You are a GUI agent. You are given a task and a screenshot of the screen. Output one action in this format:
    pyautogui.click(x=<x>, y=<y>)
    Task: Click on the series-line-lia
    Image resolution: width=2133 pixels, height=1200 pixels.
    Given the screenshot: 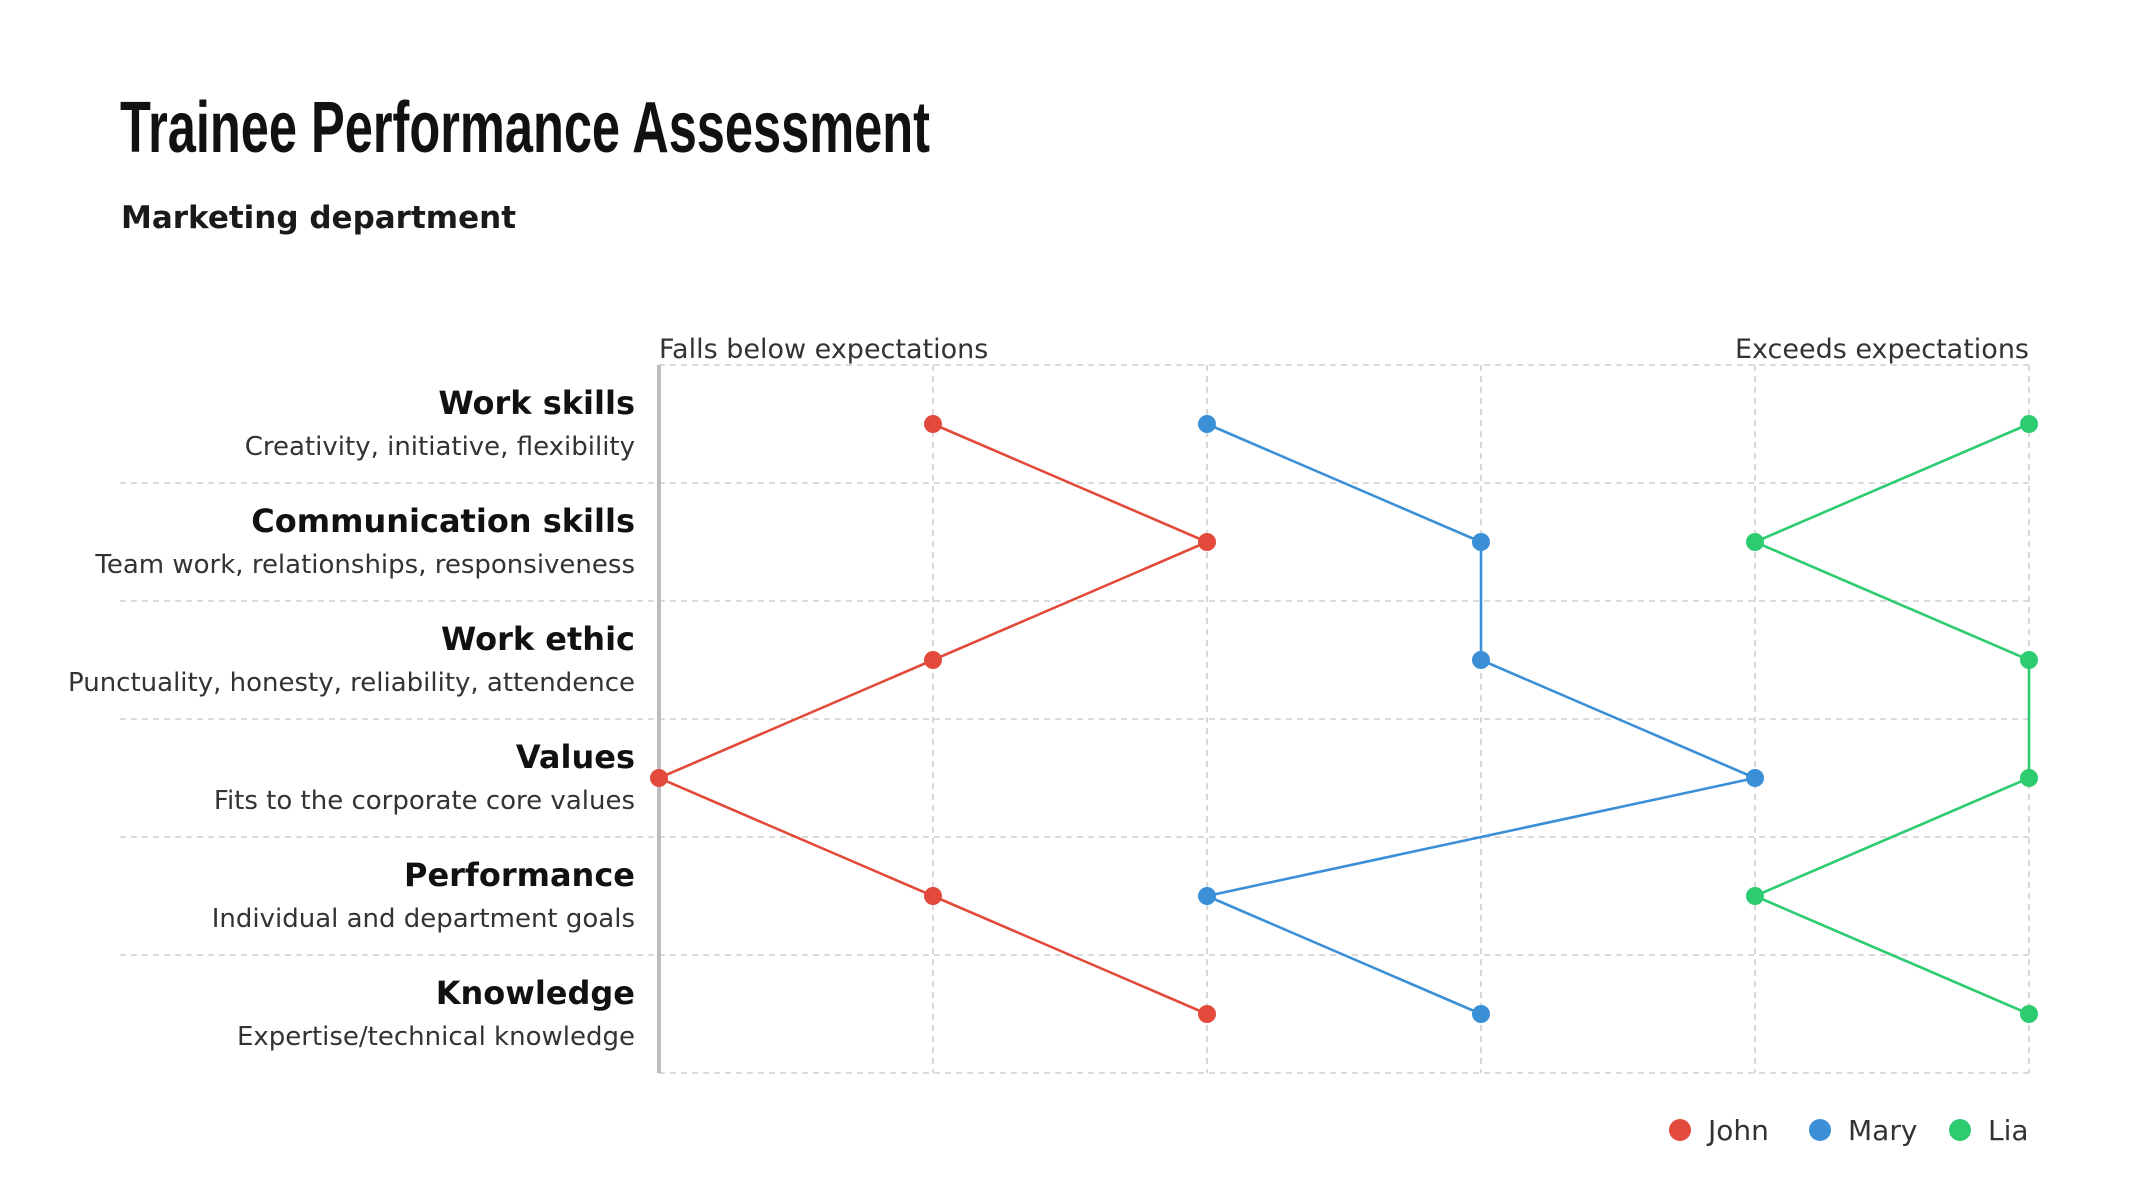 What is the action you would take?
    pyautogui.click(x=1891, y=719)
    